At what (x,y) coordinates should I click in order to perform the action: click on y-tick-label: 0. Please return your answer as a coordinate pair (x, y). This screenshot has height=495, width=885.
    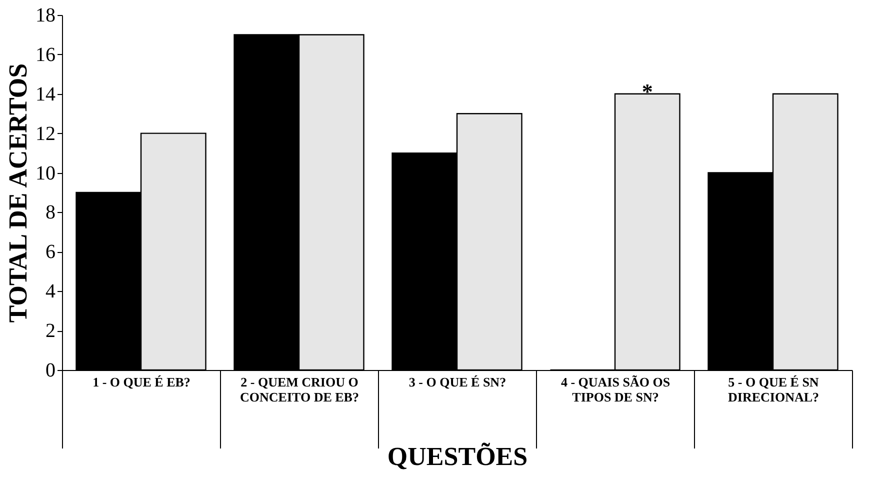
    Looking at the image, I should click on (51, 371).